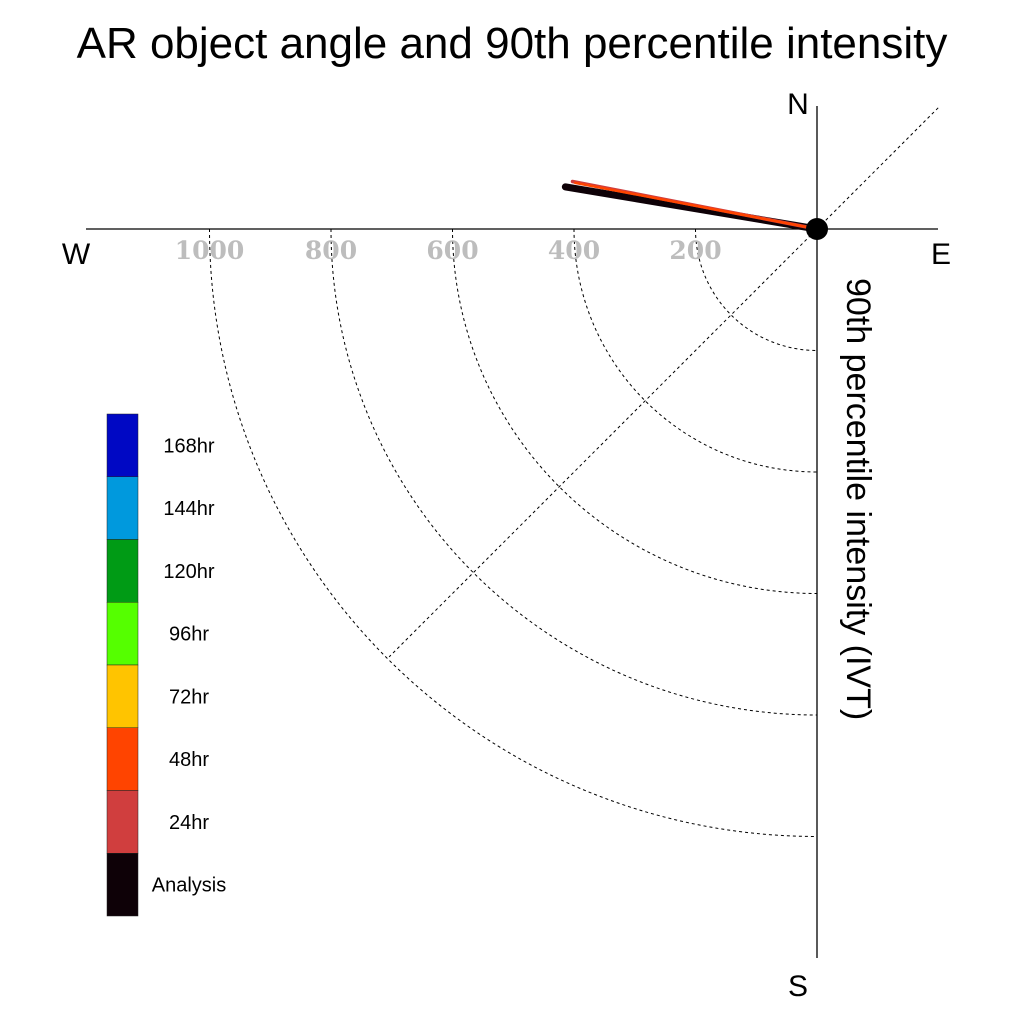  What do you see at coordinates (574, 250) in the screenshot?
I see `tick-label-400: 400` at bounding box center [574, 250].